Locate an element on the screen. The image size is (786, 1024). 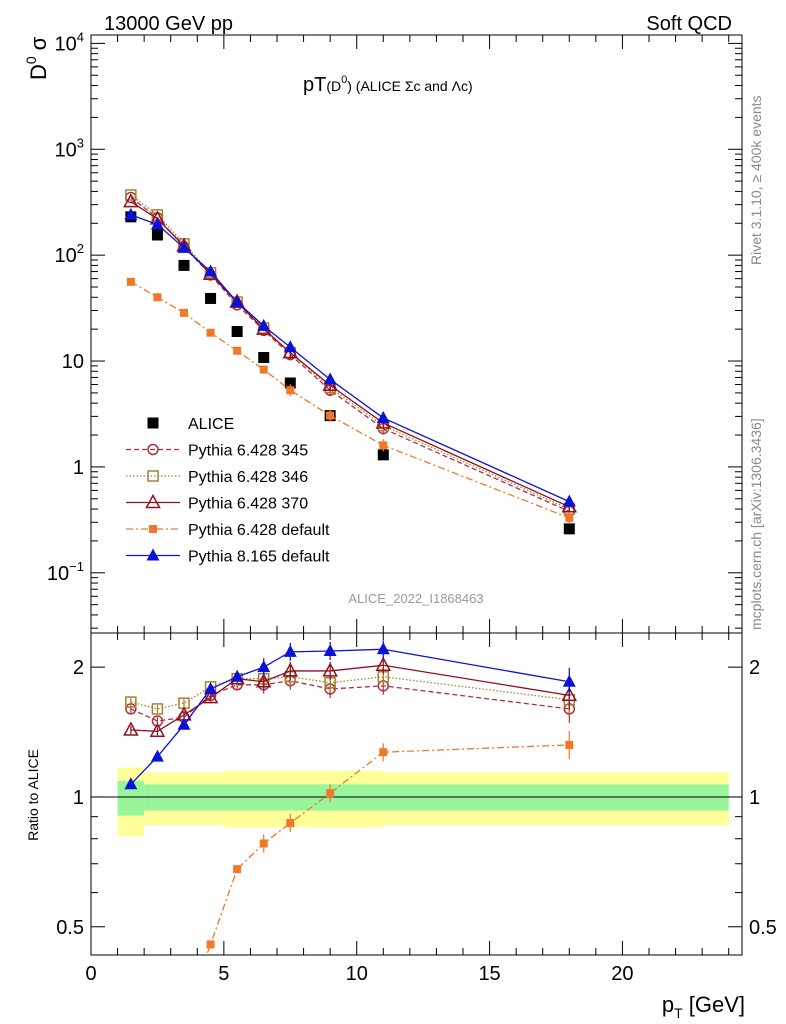
main-ytick-label: 10⁴ is located at coordinates (69, 42).